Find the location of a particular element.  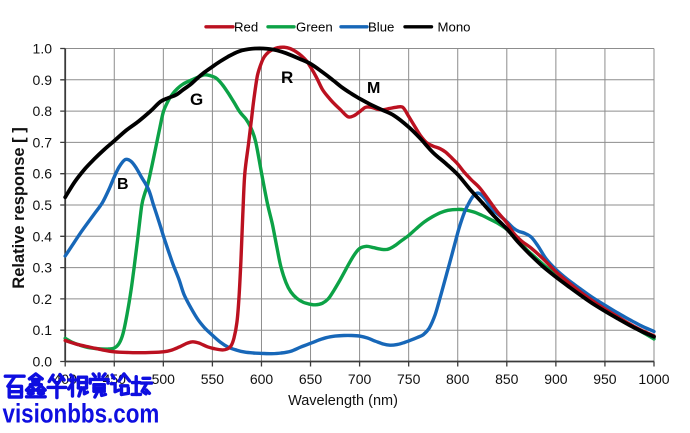

svg-text: 950 is located at coordinates (605, 379).